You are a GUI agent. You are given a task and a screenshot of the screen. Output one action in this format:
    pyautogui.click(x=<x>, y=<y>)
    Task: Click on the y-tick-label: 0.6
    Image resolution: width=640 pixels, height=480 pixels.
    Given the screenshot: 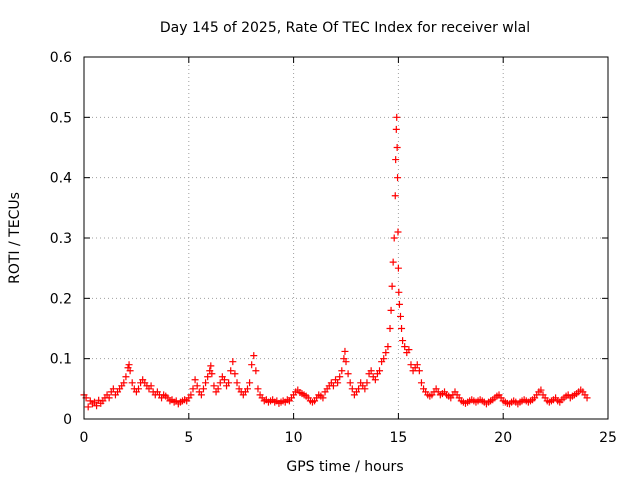 What is the action you would take?
    pyautogui.click(x=61, y=58)
    